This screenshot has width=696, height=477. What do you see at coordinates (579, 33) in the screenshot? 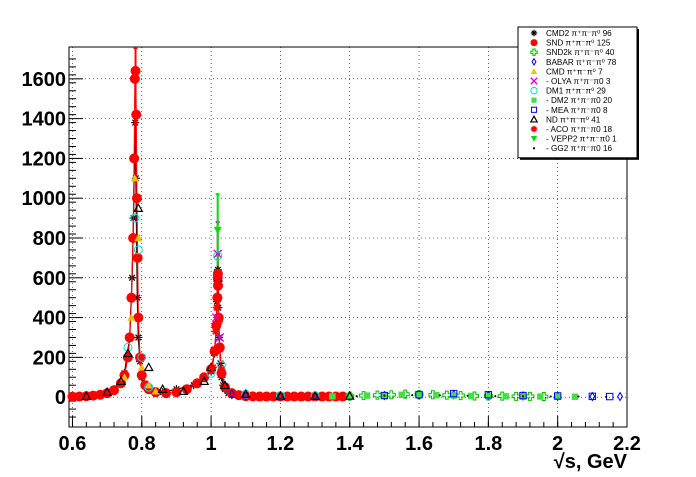
I see `legend-entry-label: CMD2 π⁺π⁻π⁰ 96` at bounding box center [579, 33].